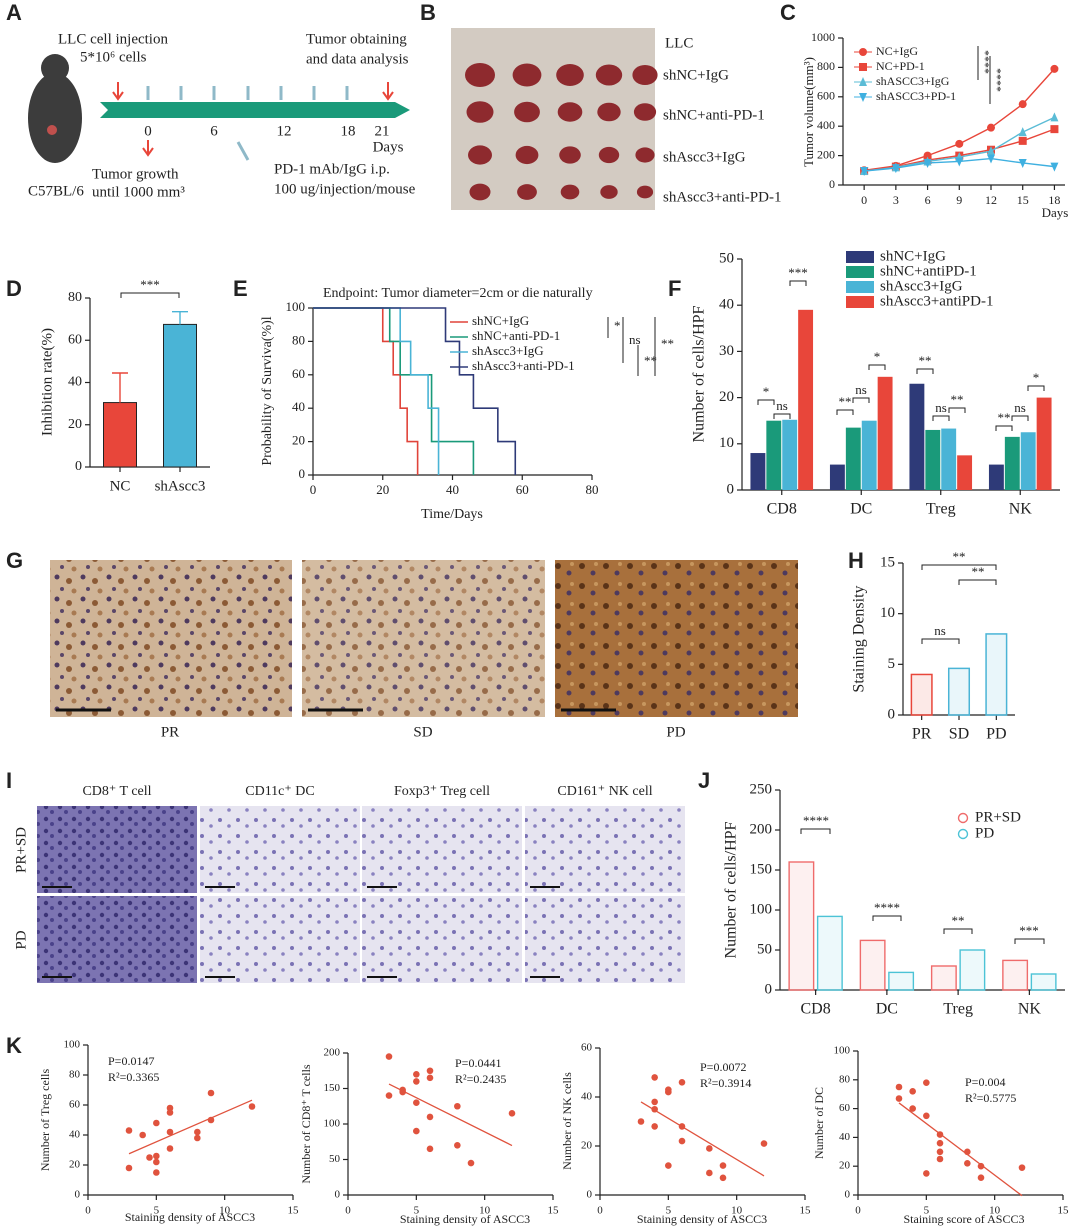 The image size is (1080, 1229). I want to click on schematic-text: Tumor growth, so click(135, 174).